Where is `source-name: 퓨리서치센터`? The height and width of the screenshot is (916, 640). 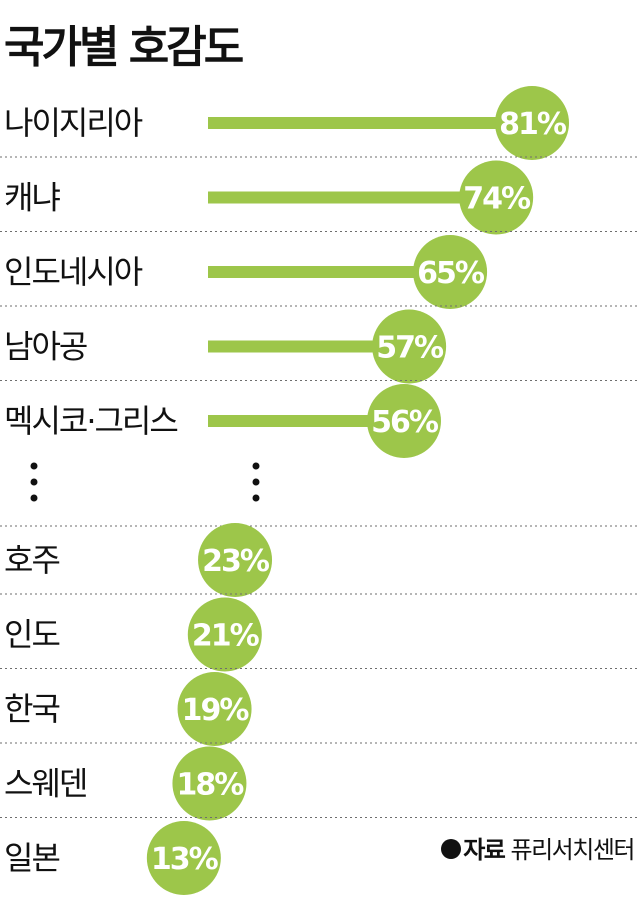 source-name: 퓨리서치센터 is located at coordinates (573, 850).